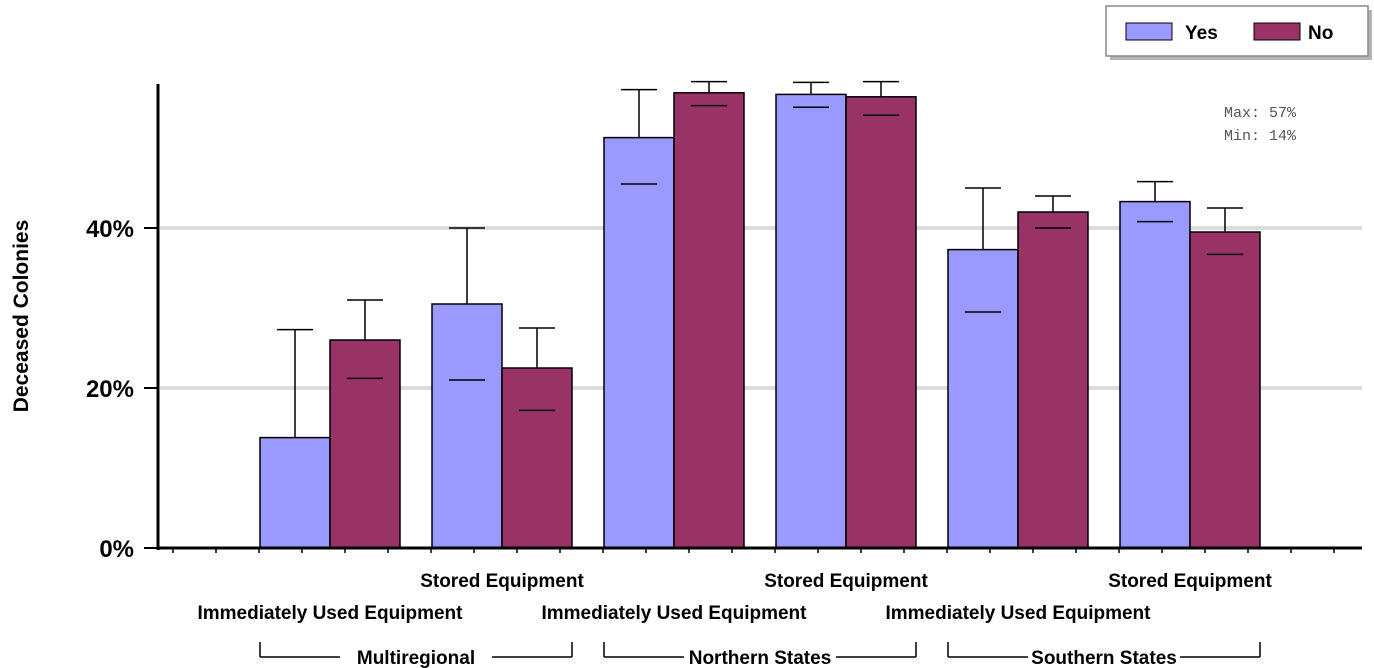  I want to click on max-annotation: Max: 57%, so click(1260, 113).